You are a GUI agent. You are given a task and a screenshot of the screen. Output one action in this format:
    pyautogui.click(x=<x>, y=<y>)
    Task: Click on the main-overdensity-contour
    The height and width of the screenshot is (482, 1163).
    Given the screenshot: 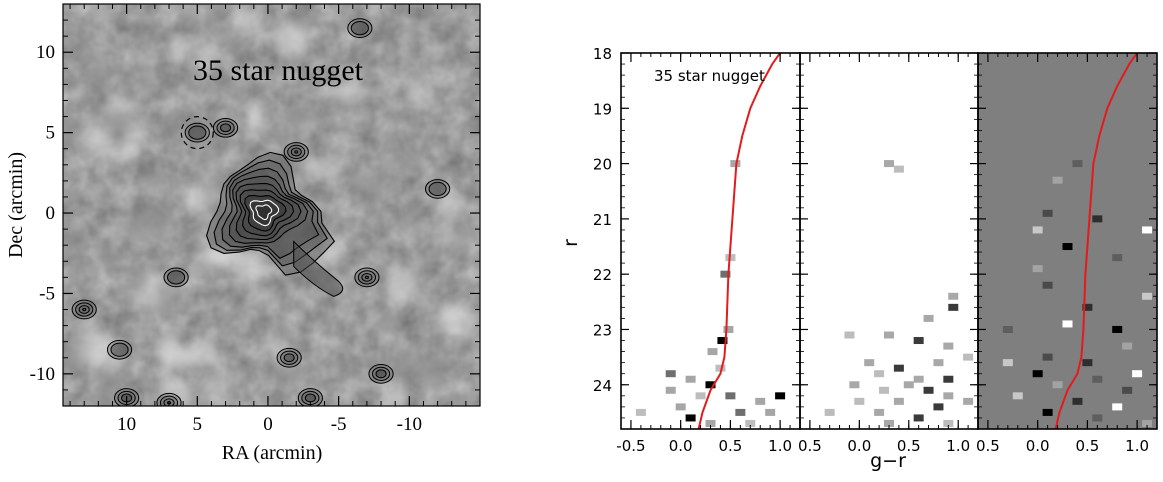 What is the action you would take?
    pyautogui.click(x=265, y=213)
    